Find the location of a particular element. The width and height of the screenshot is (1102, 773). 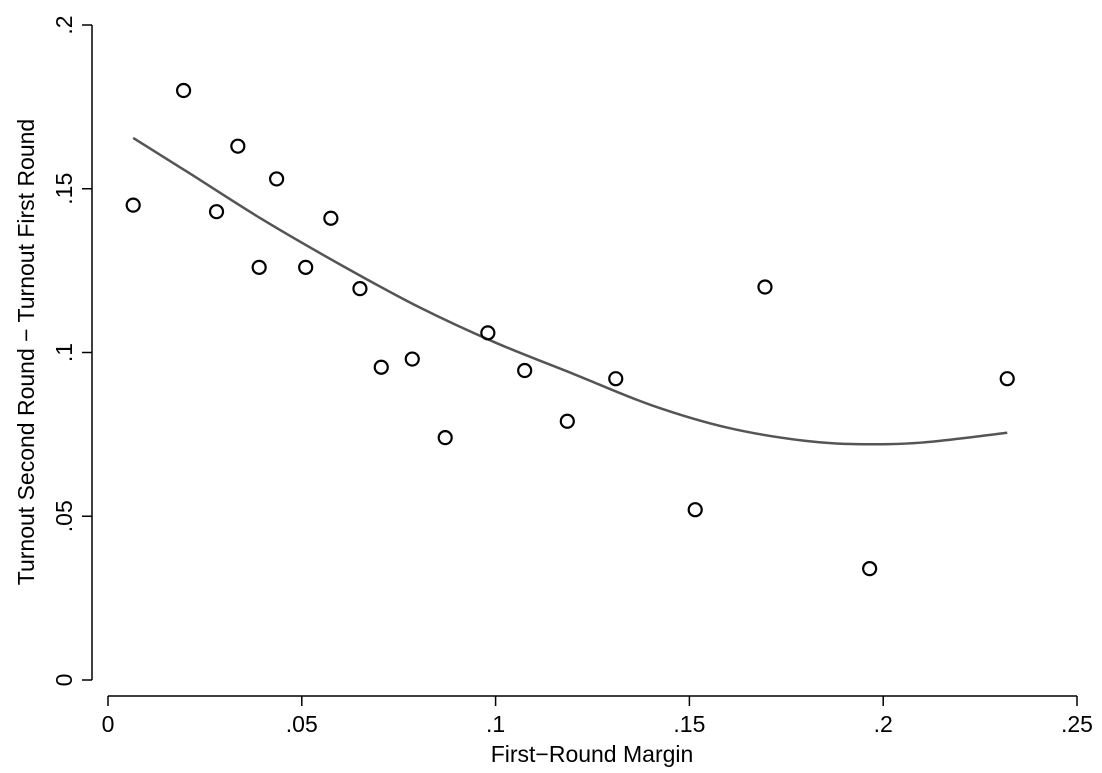

x-axis: 0 .05 .1 .15 .2 .25 is located at coordinates (597, 716).